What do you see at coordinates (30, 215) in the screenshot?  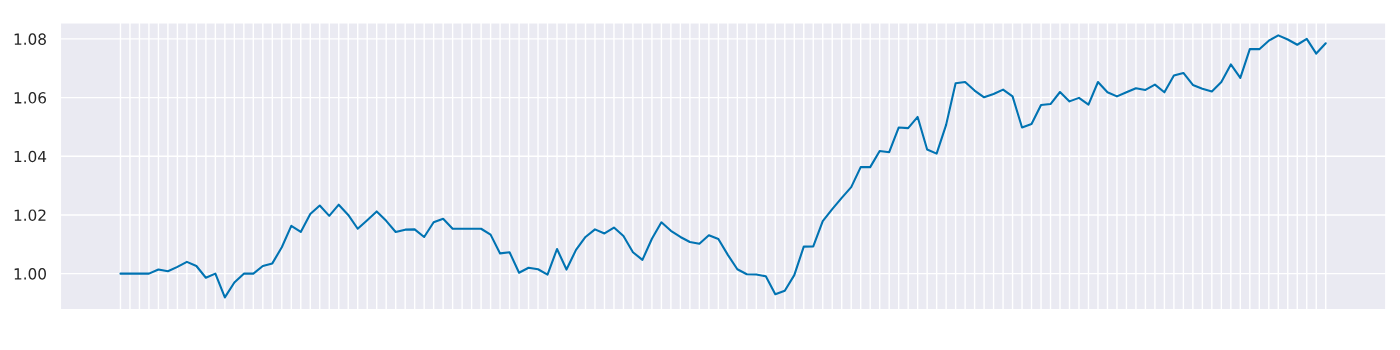 I see `y-tick-label: 1.02` at bounding box center [30, 215].